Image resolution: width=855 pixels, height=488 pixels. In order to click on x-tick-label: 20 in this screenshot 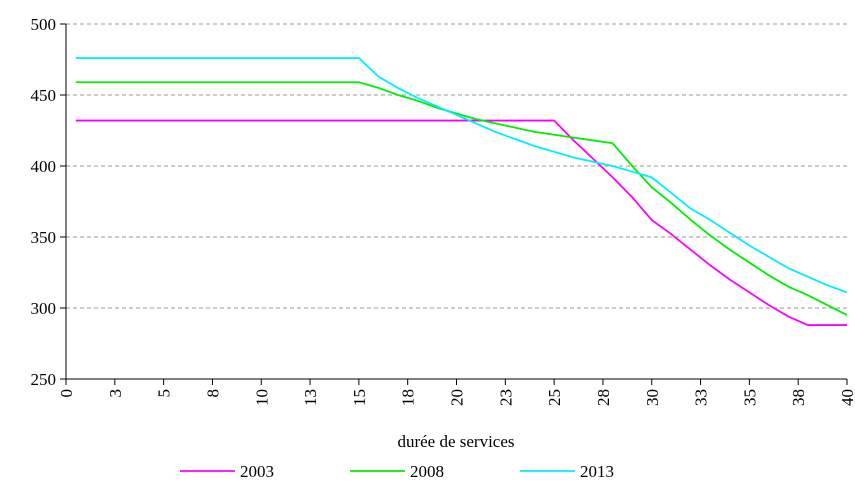, I will do `click(457, 397)`.